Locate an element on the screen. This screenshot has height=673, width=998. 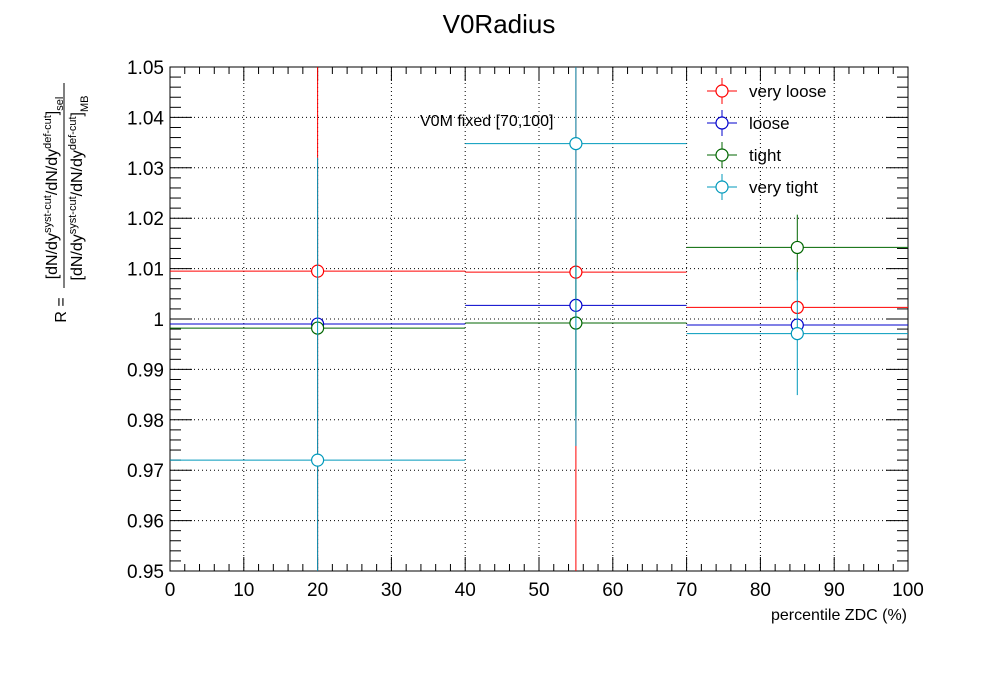
x-tick-label: 20 is located at coordinates (317, 590).